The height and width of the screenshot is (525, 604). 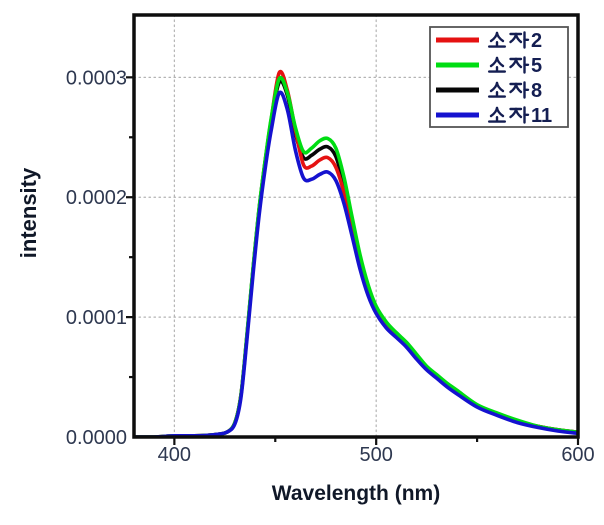 I want to click on y-axis-title: intensity, so click(x=28, y=212).